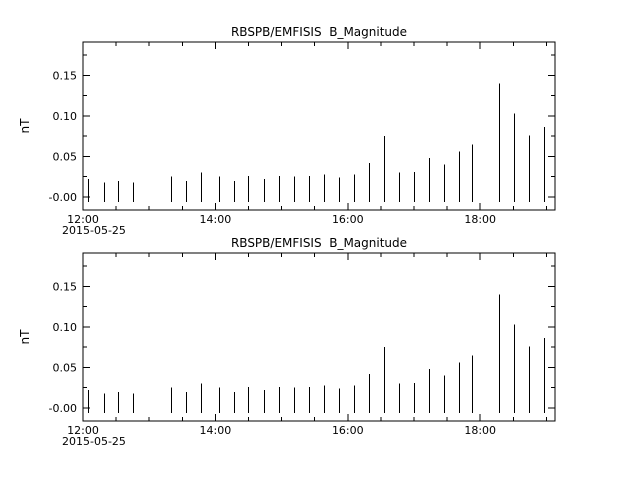 The width and height of the screenshot is (640, 480). I want to click on plot2-title: RBSPB/EMFISIS B_Magnitude, so click(319, 243).